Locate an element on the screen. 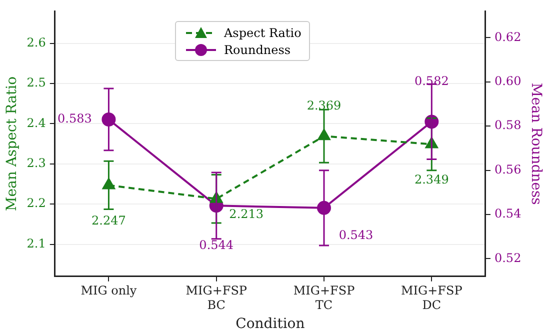  y-axis-title: Mean Aspect Ratio is located at coordinates (12, 144).